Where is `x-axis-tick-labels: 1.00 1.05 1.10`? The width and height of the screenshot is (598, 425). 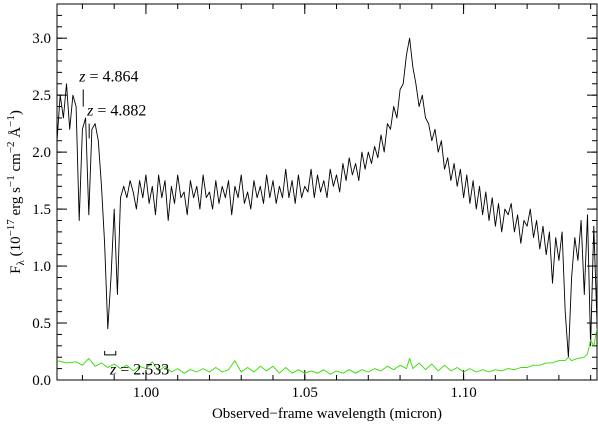 x-axis-tick-labels: 1.00 1.05 1.10 is located at coordinates (305, 393).